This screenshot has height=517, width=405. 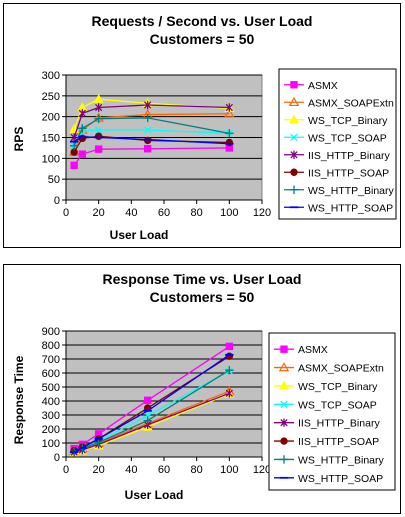 What do you see at coordinates (51, 346) in the screenshot?
I see `y-tick-label: 800` at bounding box center [51, 346].